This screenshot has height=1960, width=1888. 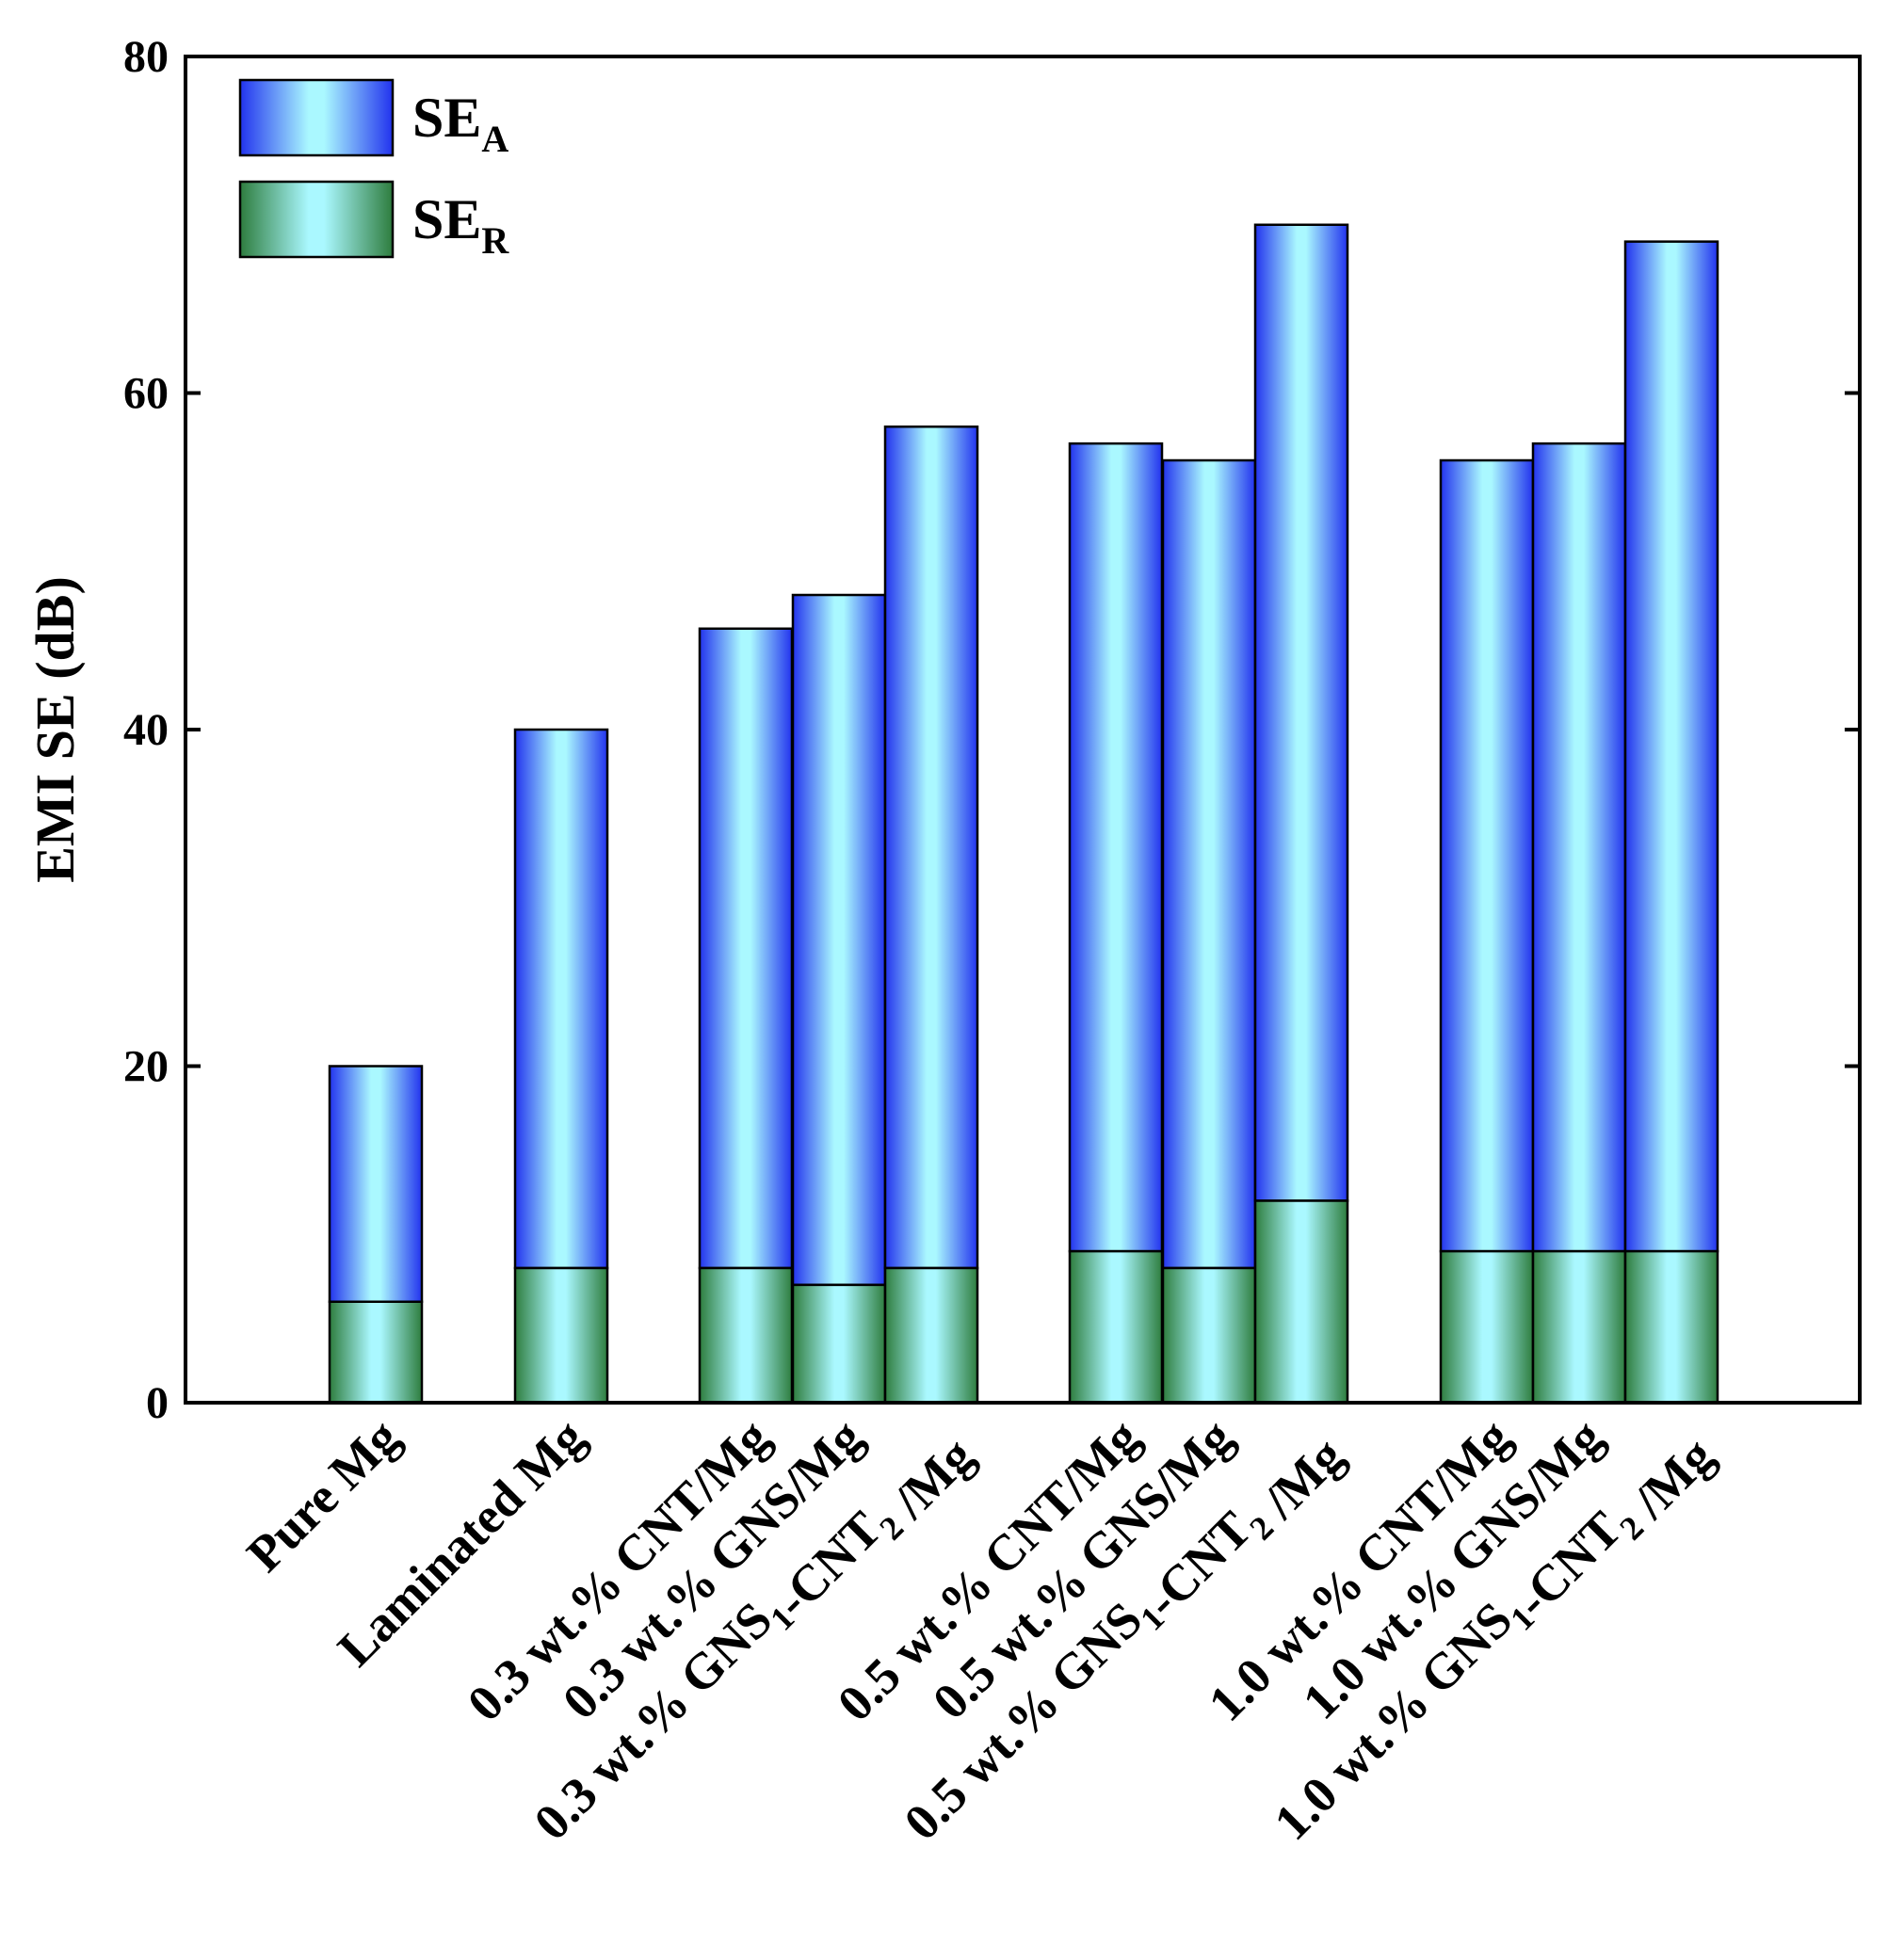 I want to click on legend: SEA SER, so click(x=373, y=170).